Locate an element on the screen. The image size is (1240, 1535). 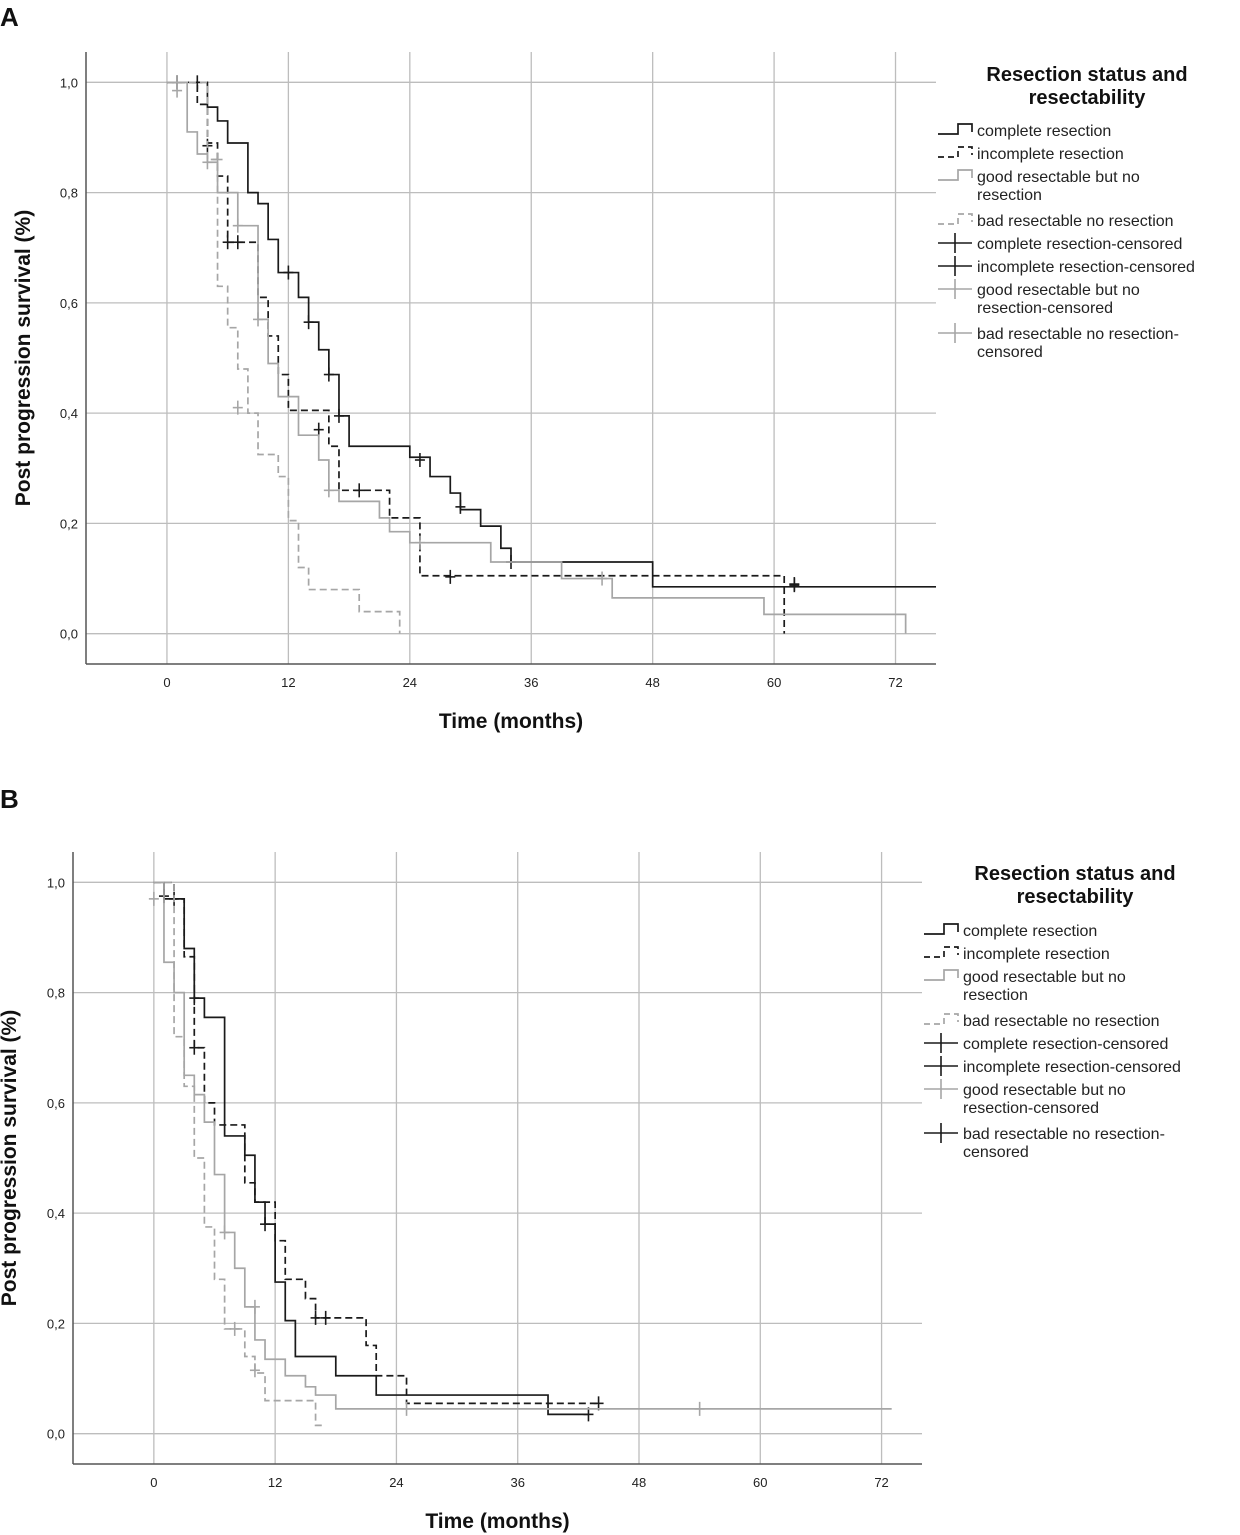
legend-entry: bad resectable no resection-censored is located at coordinates (1058, 342).